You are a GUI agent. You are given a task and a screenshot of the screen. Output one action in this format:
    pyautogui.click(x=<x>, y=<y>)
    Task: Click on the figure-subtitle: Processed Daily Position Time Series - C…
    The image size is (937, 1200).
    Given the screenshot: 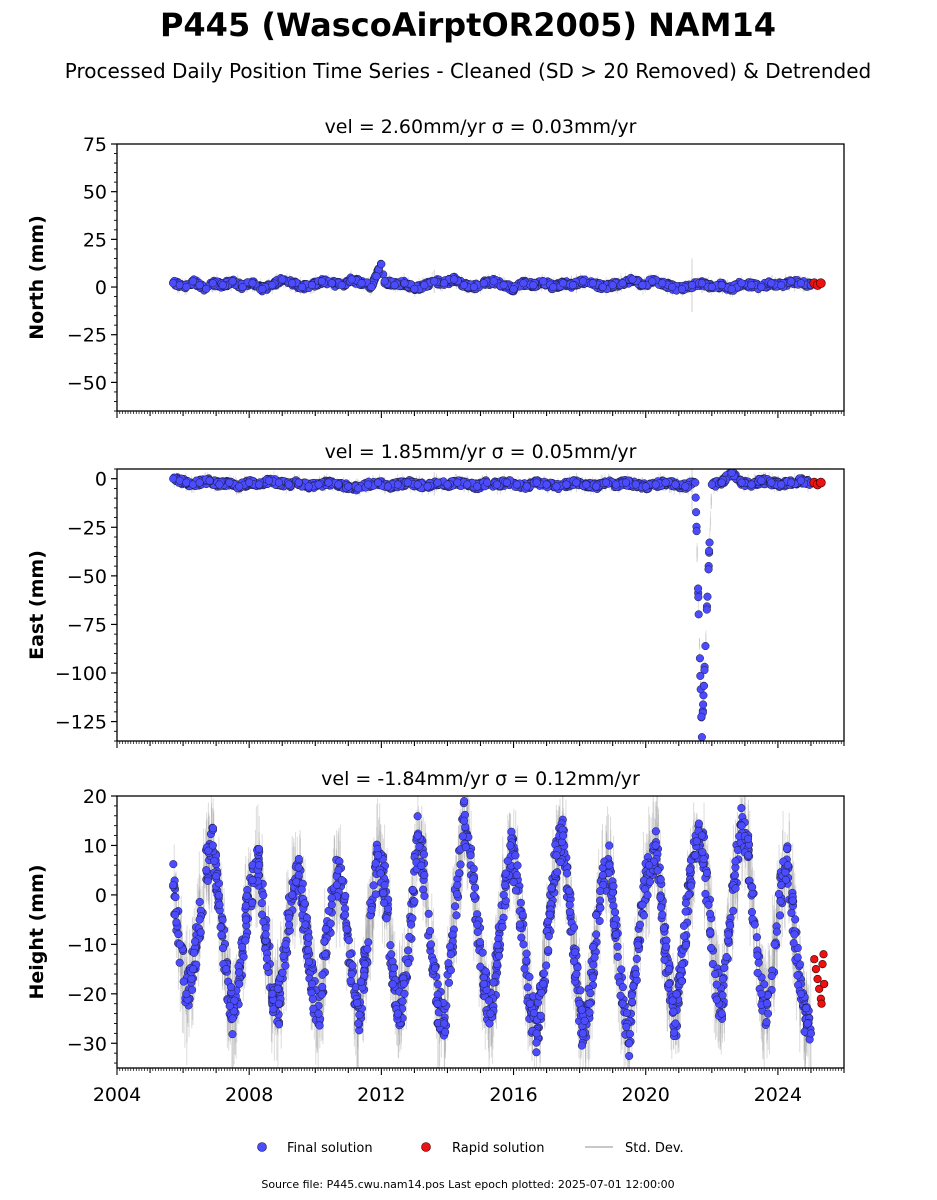 What is the action you would take?
    pyautogui.click(x=468, y=71)
    